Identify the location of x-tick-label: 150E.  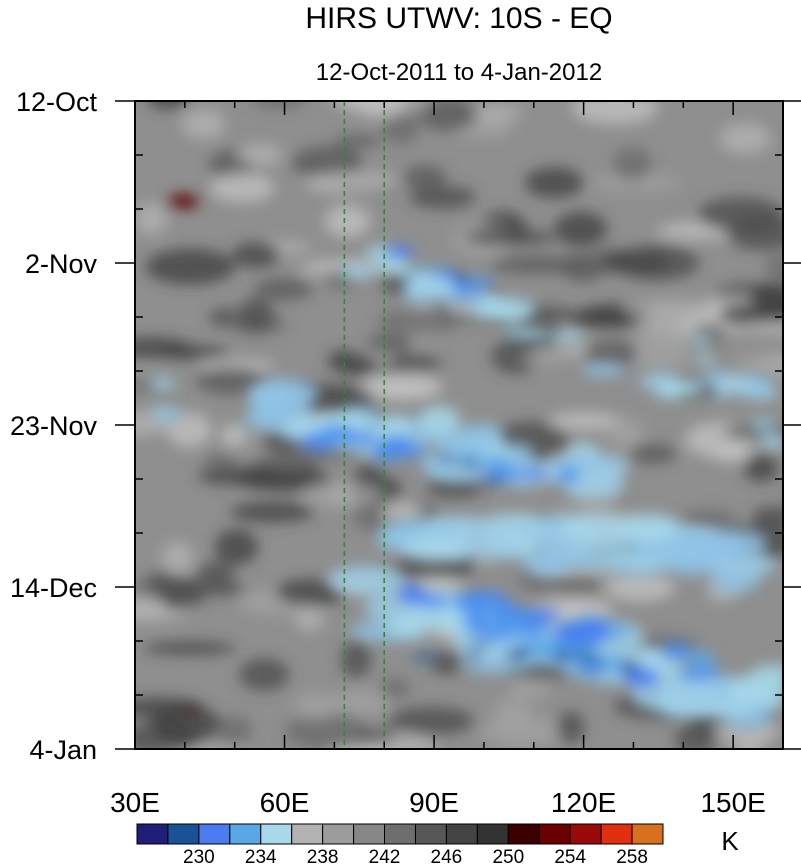
(732, 802).